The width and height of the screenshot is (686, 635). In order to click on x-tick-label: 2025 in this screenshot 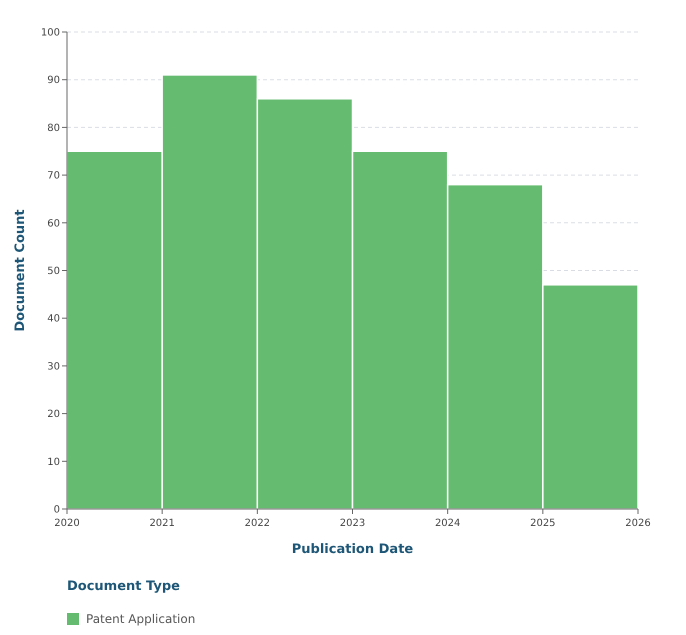, I will do `click(543, 523)`.